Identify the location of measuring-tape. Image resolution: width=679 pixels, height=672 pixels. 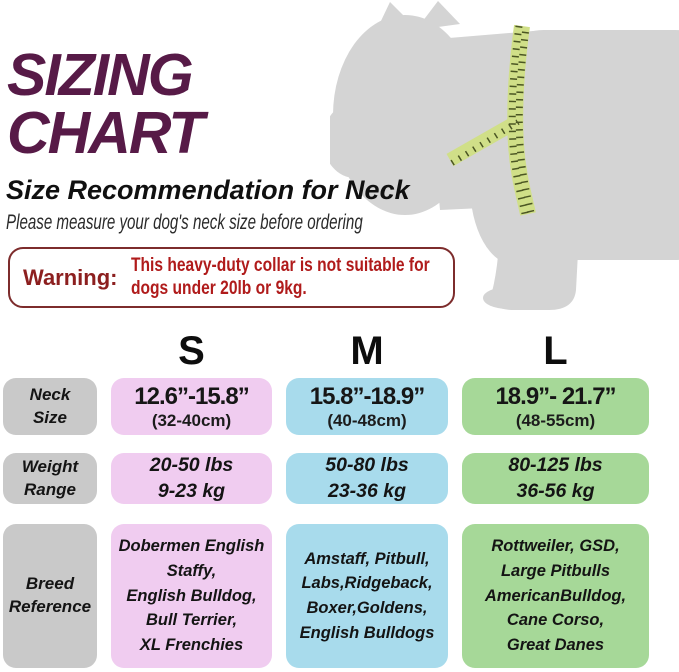
(491, 120).